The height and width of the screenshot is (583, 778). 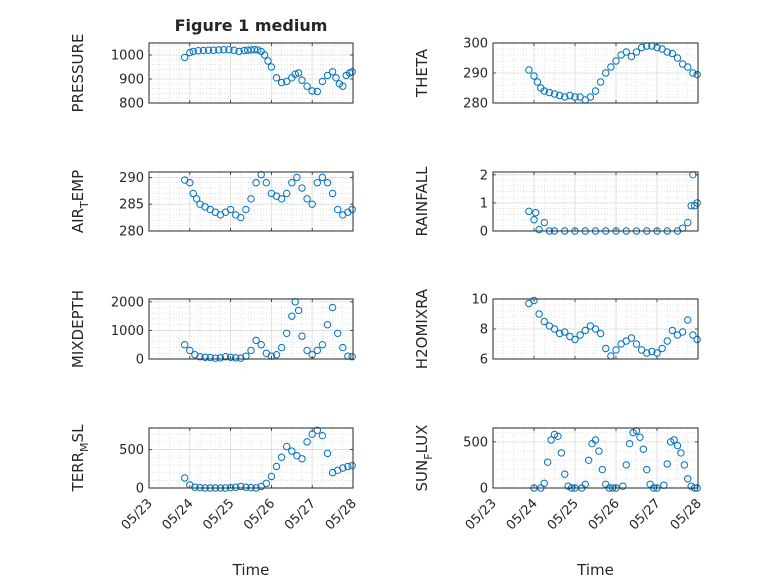 I want to click on panel-2: 280 290 300 THETA, so click(x=557, y=74).